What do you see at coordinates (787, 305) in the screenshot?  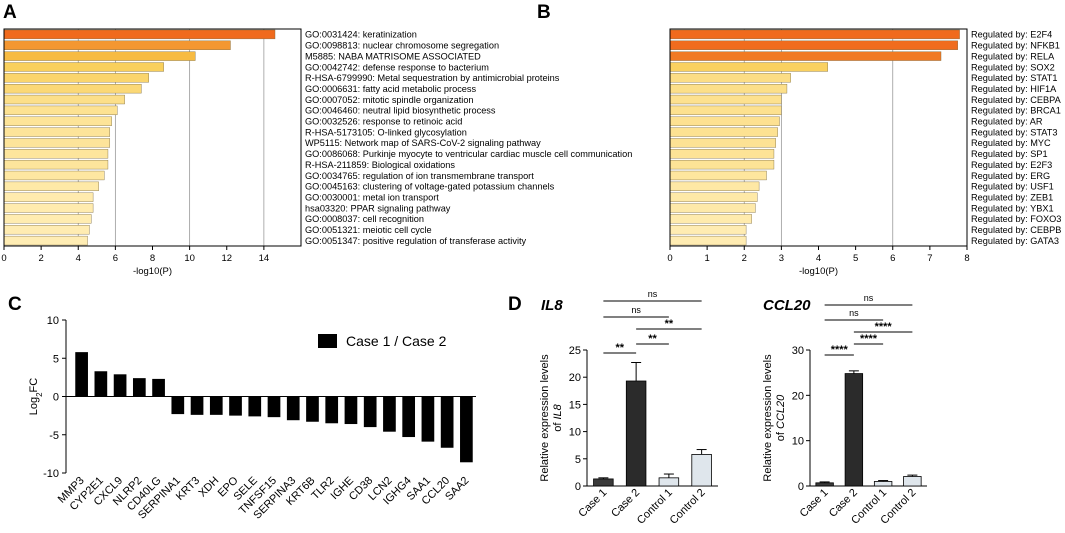 I see `chart-title: CCL20` at bounding box center [787, 305].